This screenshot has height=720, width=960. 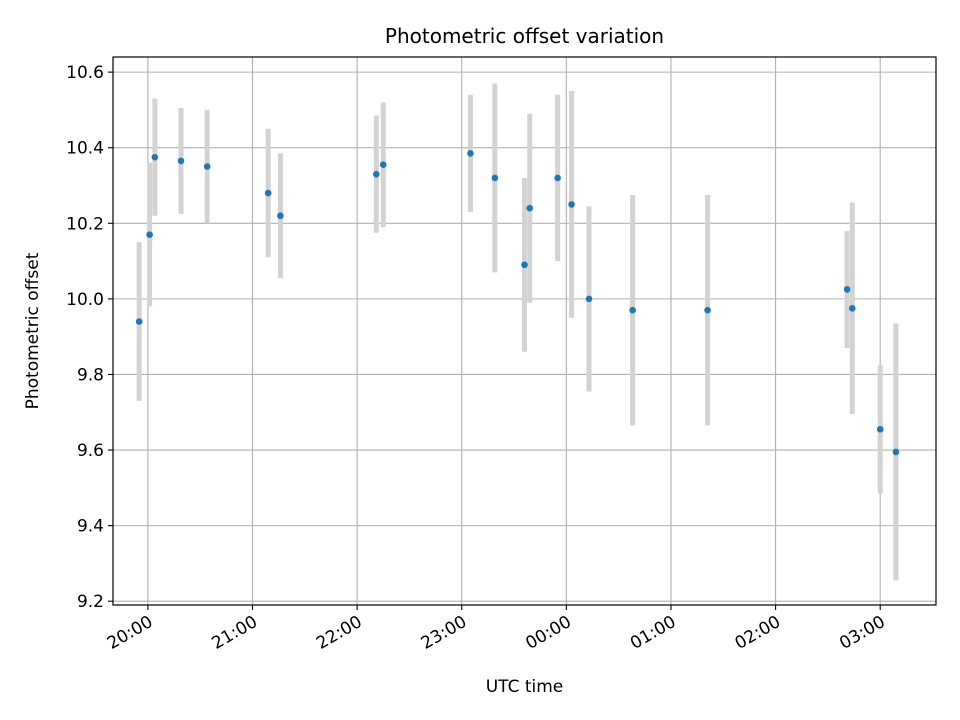 What do you see at coordinates (85, 300) in the screenshot?
I see `y-tick-label: 10.0` at bounding box center [85, 300].